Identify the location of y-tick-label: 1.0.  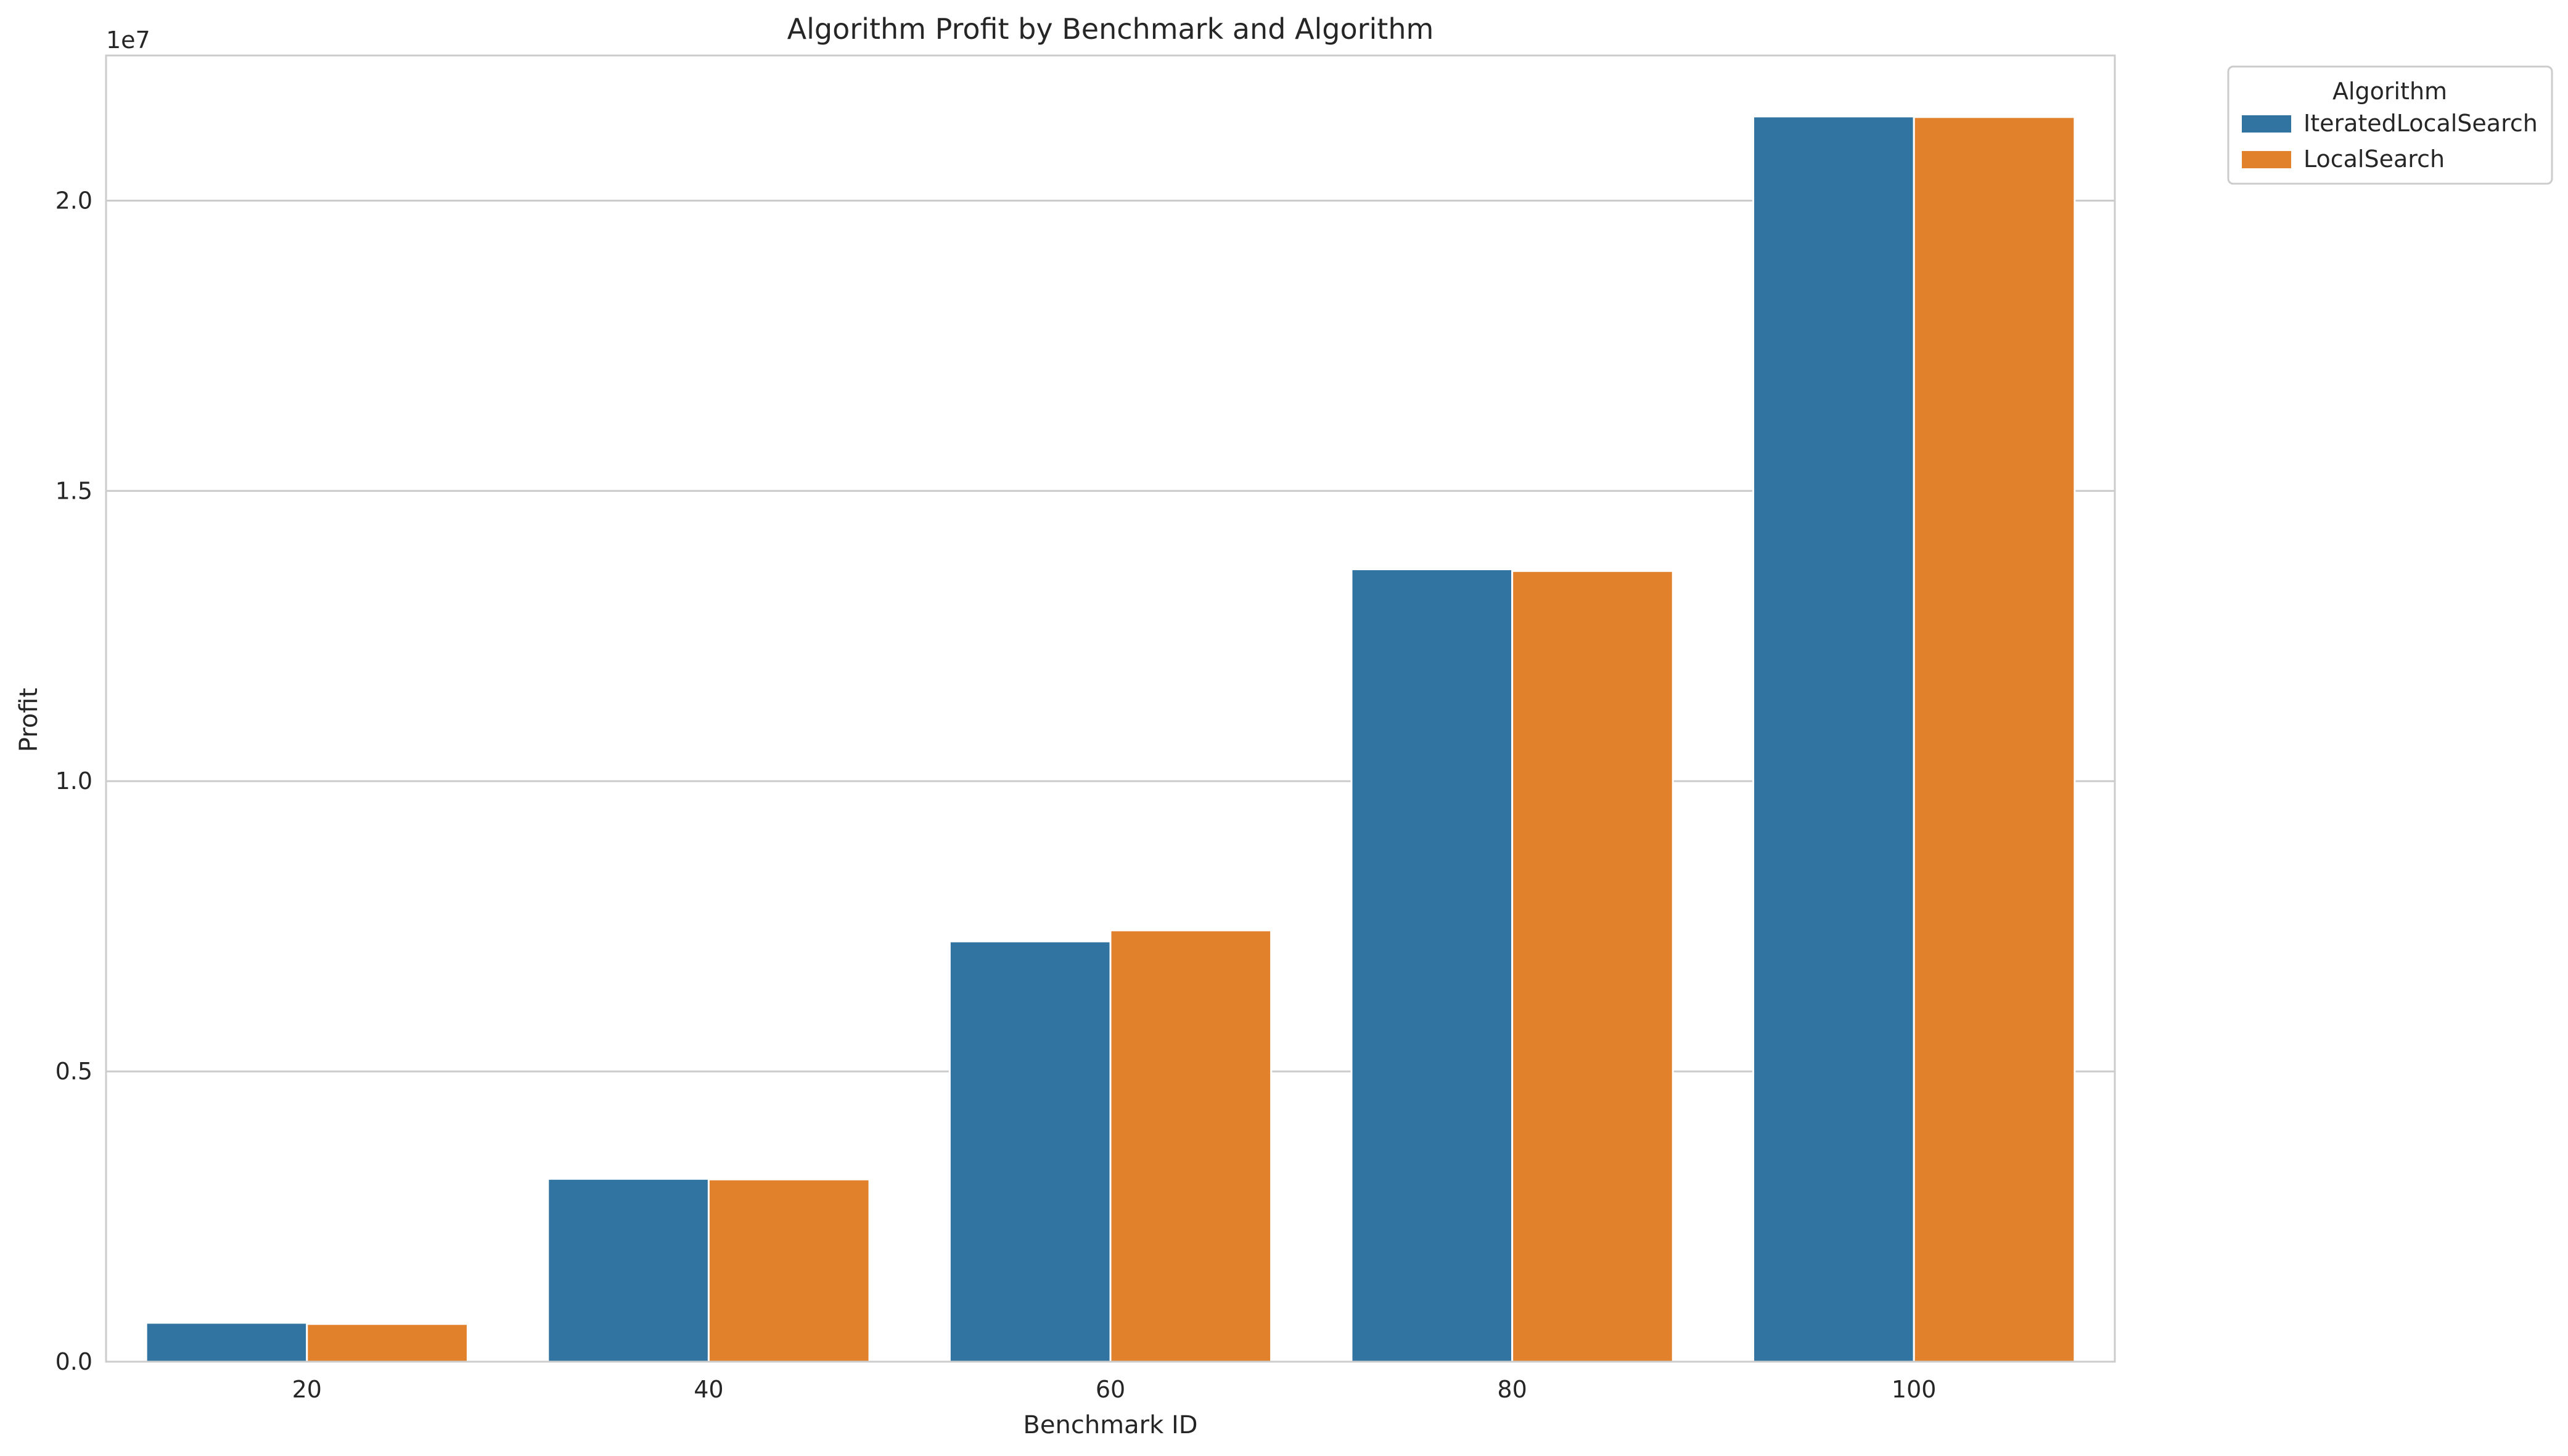
(74, 781).